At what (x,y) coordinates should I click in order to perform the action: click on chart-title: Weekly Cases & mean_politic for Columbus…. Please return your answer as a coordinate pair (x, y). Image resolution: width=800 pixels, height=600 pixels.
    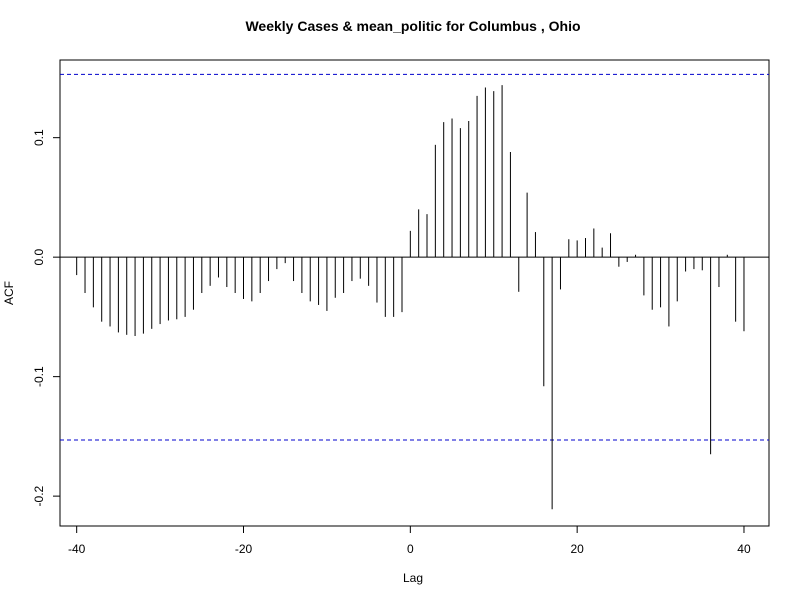
    Looking at the image, I should click on (412, 26).